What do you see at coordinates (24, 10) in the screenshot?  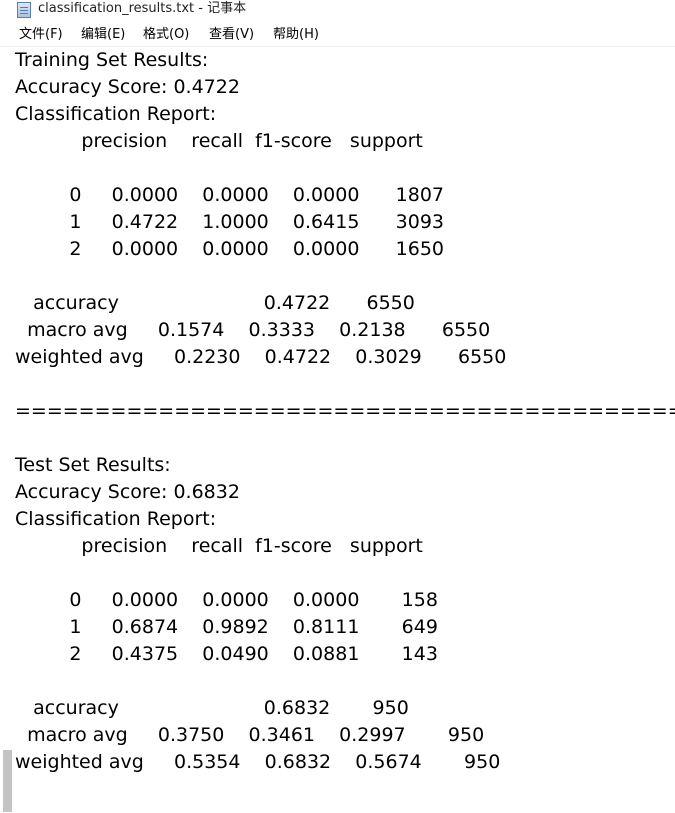 I see `notepad-icon` at bounding box center [24, 10].